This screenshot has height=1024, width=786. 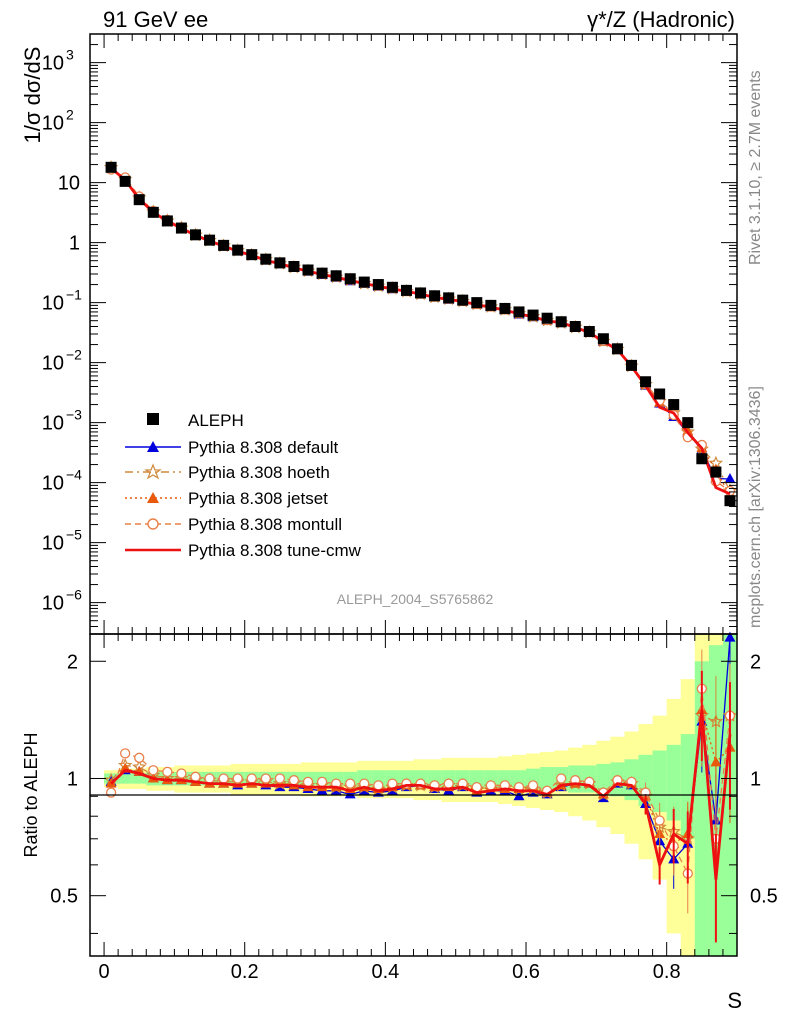 What do you see at coordinates (526, 972) in the screenshot?
I see `x-tick-label: 0.6` at bounding box center [526, 972].